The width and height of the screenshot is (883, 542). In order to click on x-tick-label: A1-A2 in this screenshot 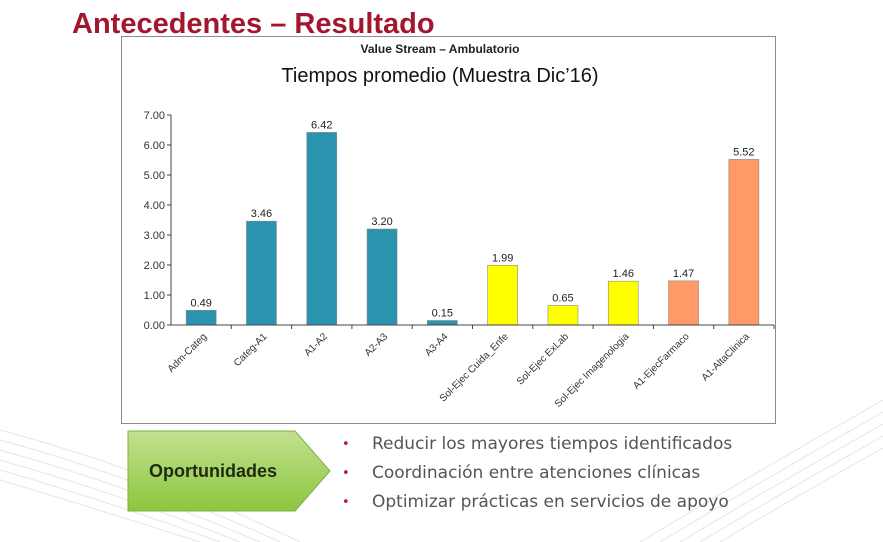, I will do `click(316, 345)`.